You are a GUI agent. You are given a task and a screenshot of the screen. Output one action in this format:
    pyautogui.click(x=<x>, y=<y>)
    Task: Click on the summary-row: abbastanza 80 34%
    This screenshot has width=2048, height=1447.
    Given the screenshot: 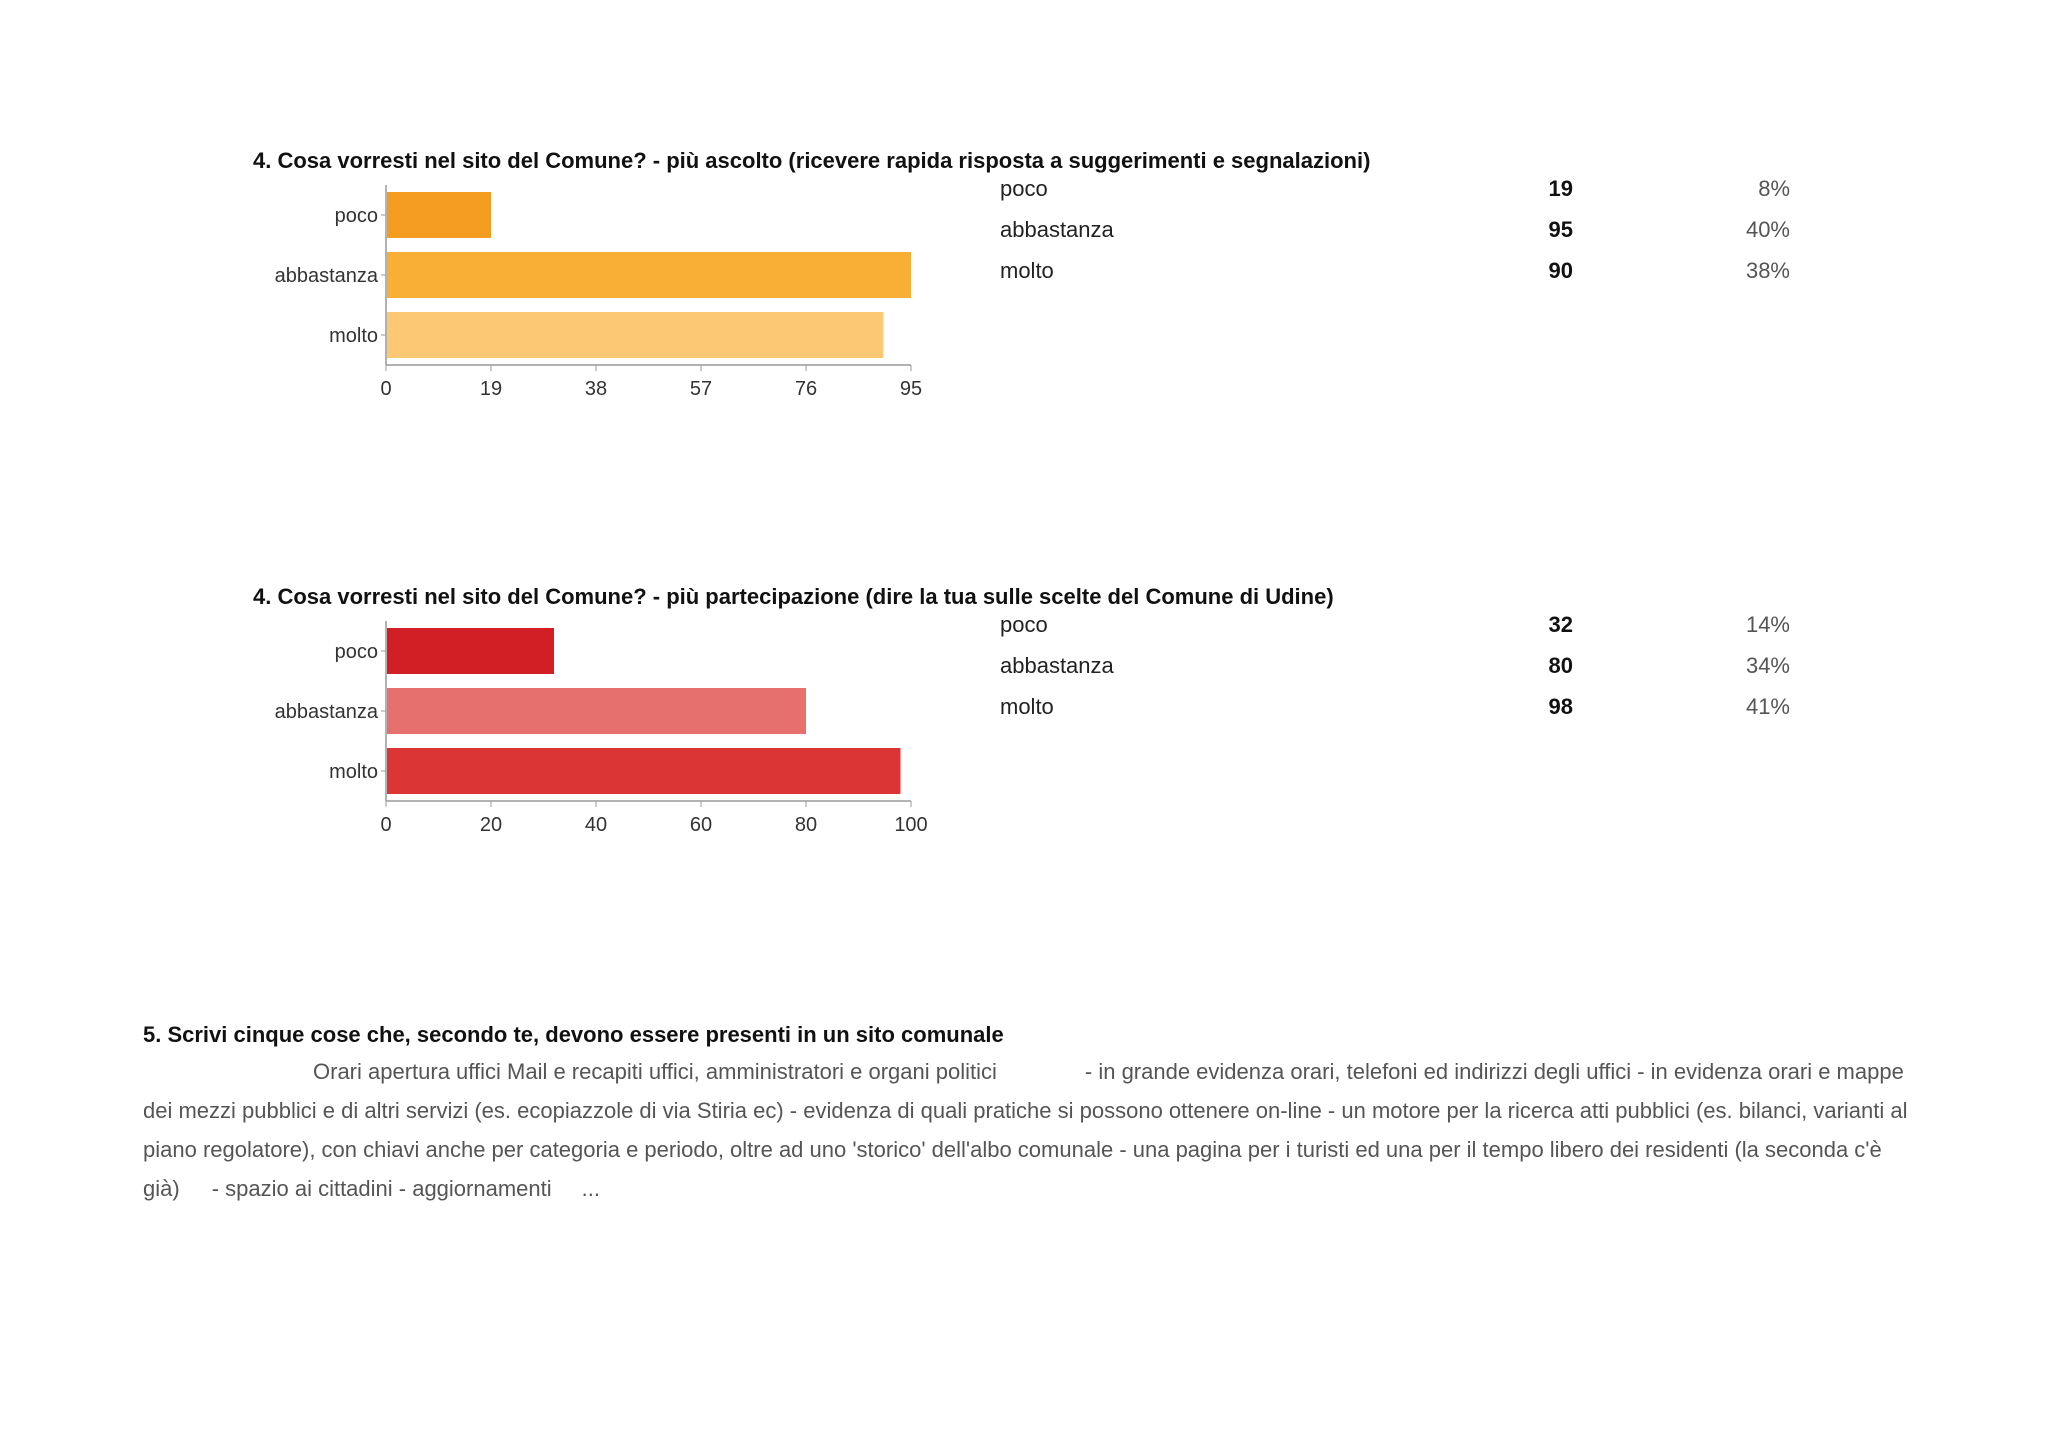 What is the action you would take?
    pyautogui.click(x=1400, y=668)
    